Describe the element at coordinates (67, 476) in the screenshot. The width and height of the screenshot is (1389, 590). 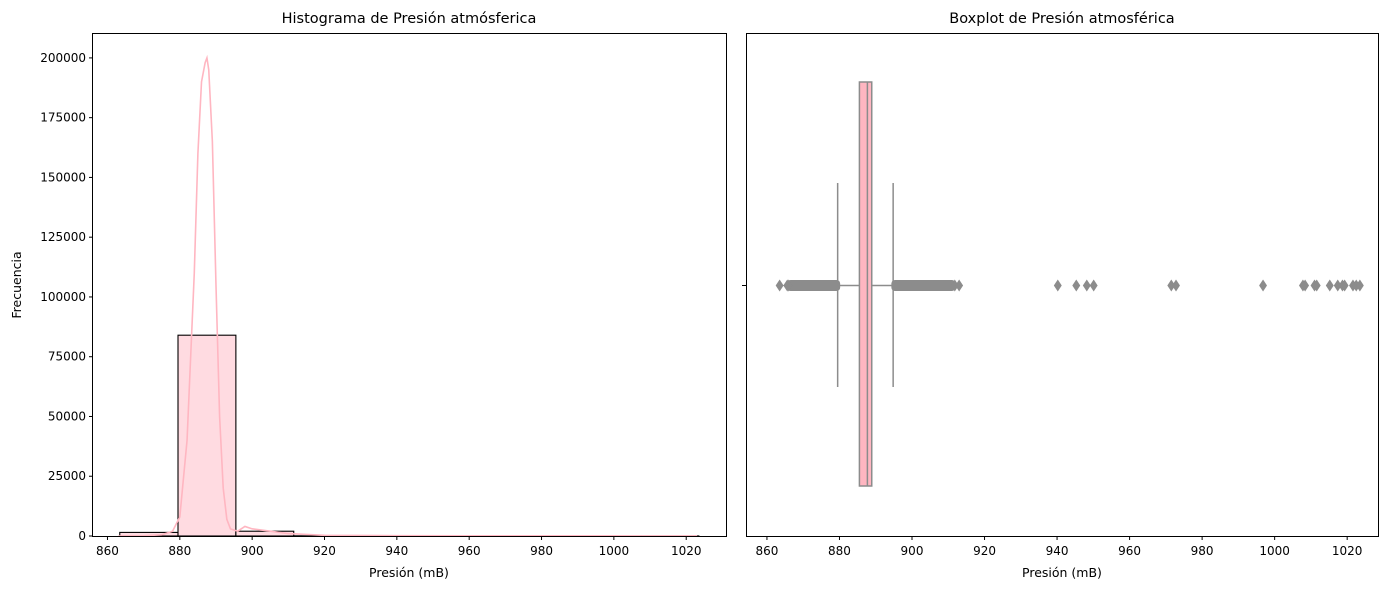
I see `y-tick-label: 25000` at that location.